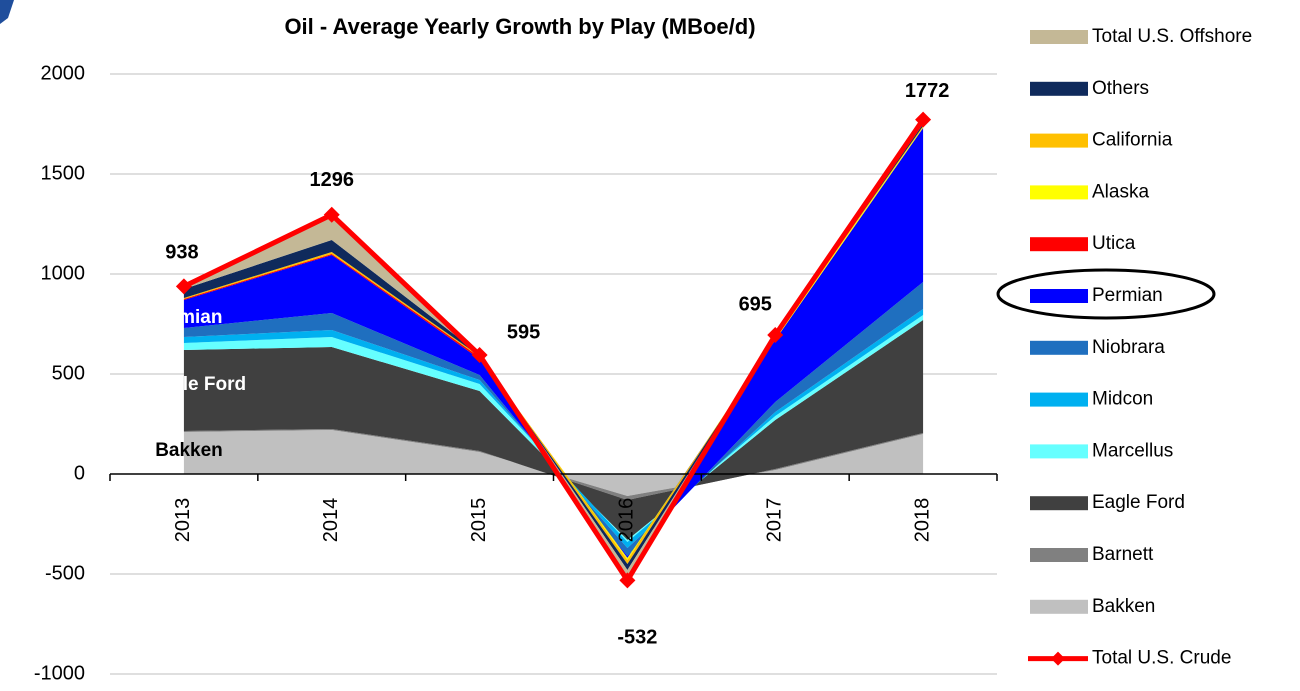 The width and height of the screenshot is (1300, 691). What do you see at coordinates (1172, 36) in the screenshot?
I see `legend-label: Total U.S. Offshore` at bounding box center [1172, 36].